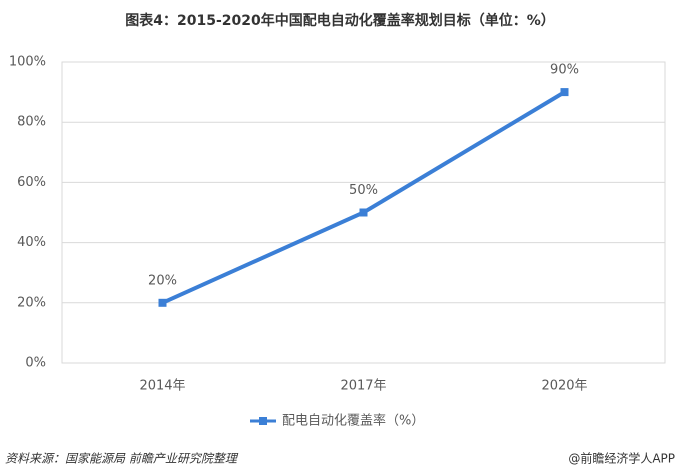 The width and height of the screenshot is (680, 476). What do you see at coordinates (340, 20) in the screenshot?
I see `chart-title: 图表4：2015-2020年中国配电自动化覆盖率规划目标（单位：%）` at bounding box center [340, 20].